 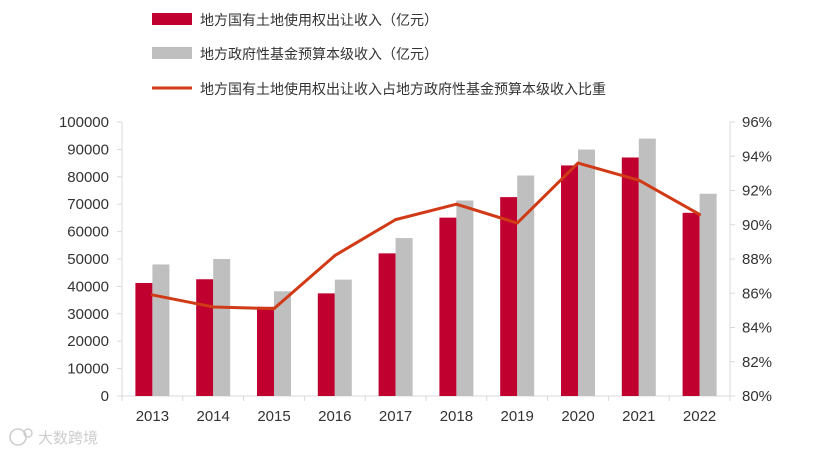 What do you see at coordinates (21, 437) in the screenshot?
I see `logo-icon` at bounding box center [21, 437].